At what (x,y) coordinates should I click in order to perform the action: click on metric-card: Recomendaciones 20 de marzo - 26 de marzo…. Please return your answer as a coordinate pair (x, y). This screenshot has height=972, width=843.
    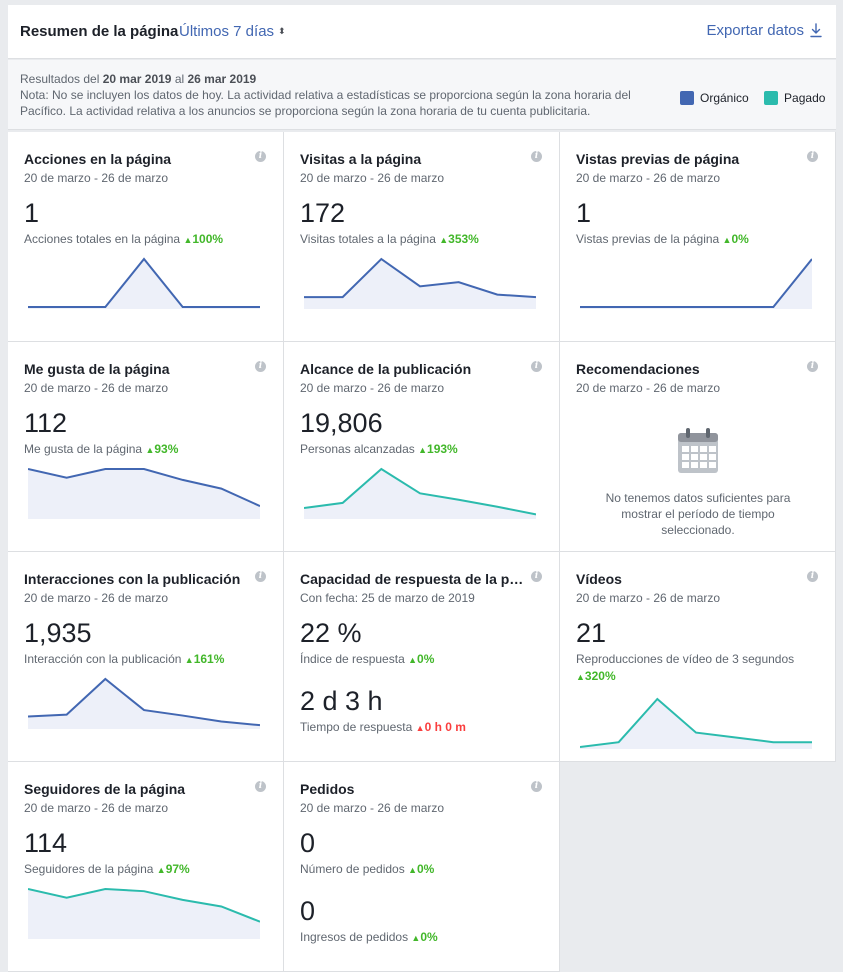
    Looking at the image, I should click on (698, 447).